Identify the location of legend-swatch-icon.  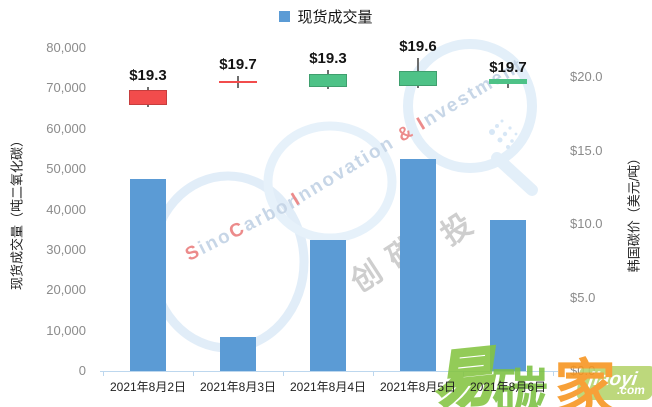
(285, 16).